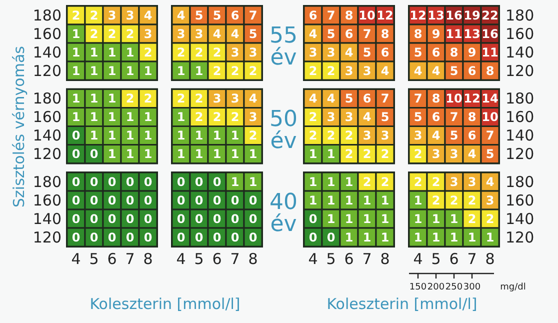 Image resolution: width=558 pixels, height=323 pixels. I want to click on x-tick-label: 5, so click(331, 259).